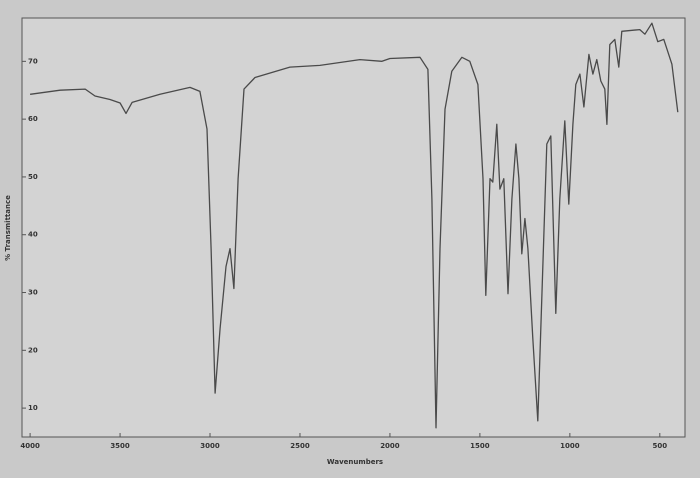  What do you see at coordinates (8, 228) in the screenshot?
I see `y-axis-label: % Transmittance` at bounding box center [8, 228].